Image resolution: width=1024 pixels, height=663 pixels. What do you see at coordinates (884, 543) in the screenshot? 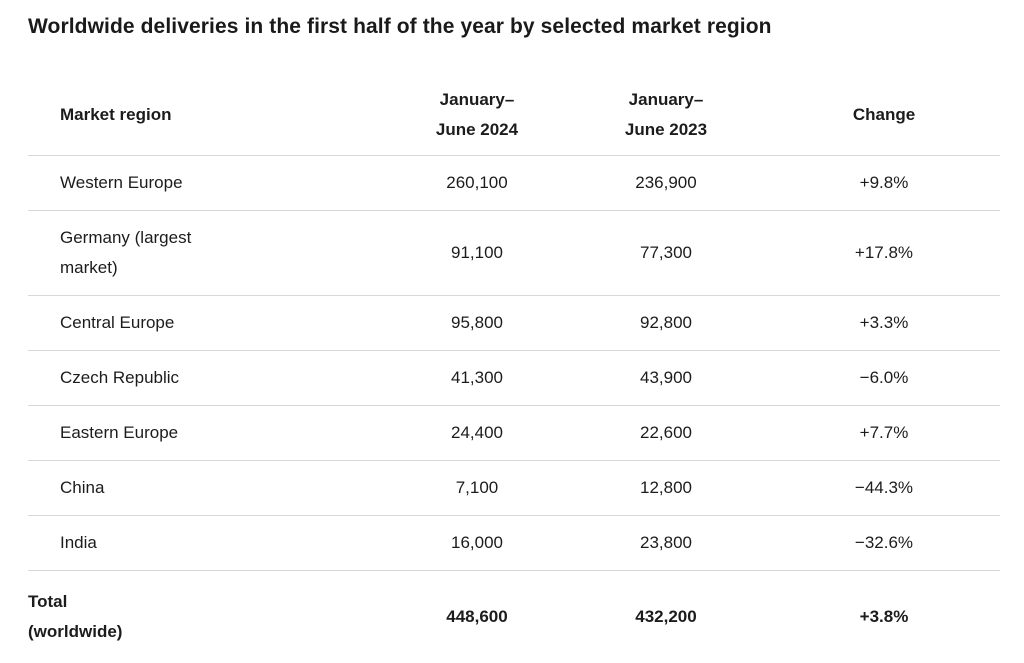
I see `change-cell: −32.6%` at bounding box center [884, 543].